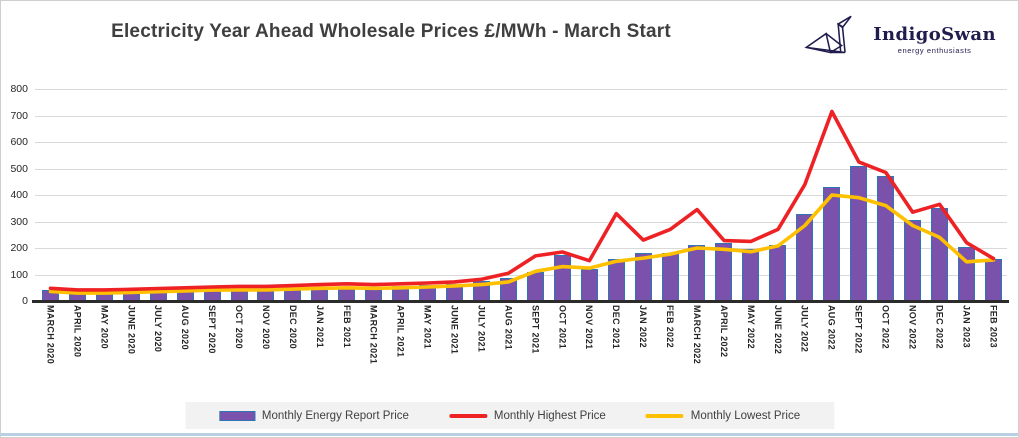 The image size is (1019, 438). What do you see at coordinates (319, 326) in the screenshot?
I see `x-axis-label: JAN 2021` at bounding box center [319, 326].